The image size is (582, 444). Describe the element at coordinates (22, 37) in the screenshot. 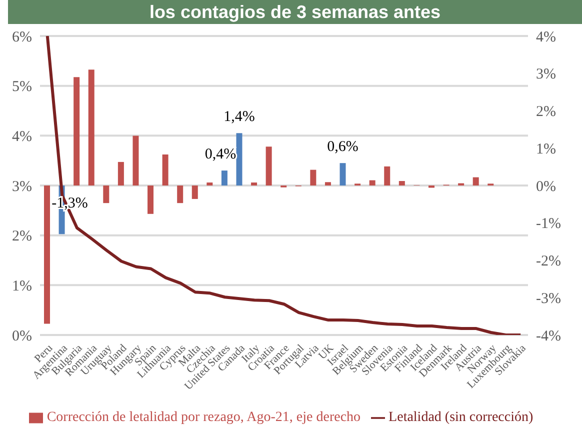

I see `y-tick-label: 6%` at that location.